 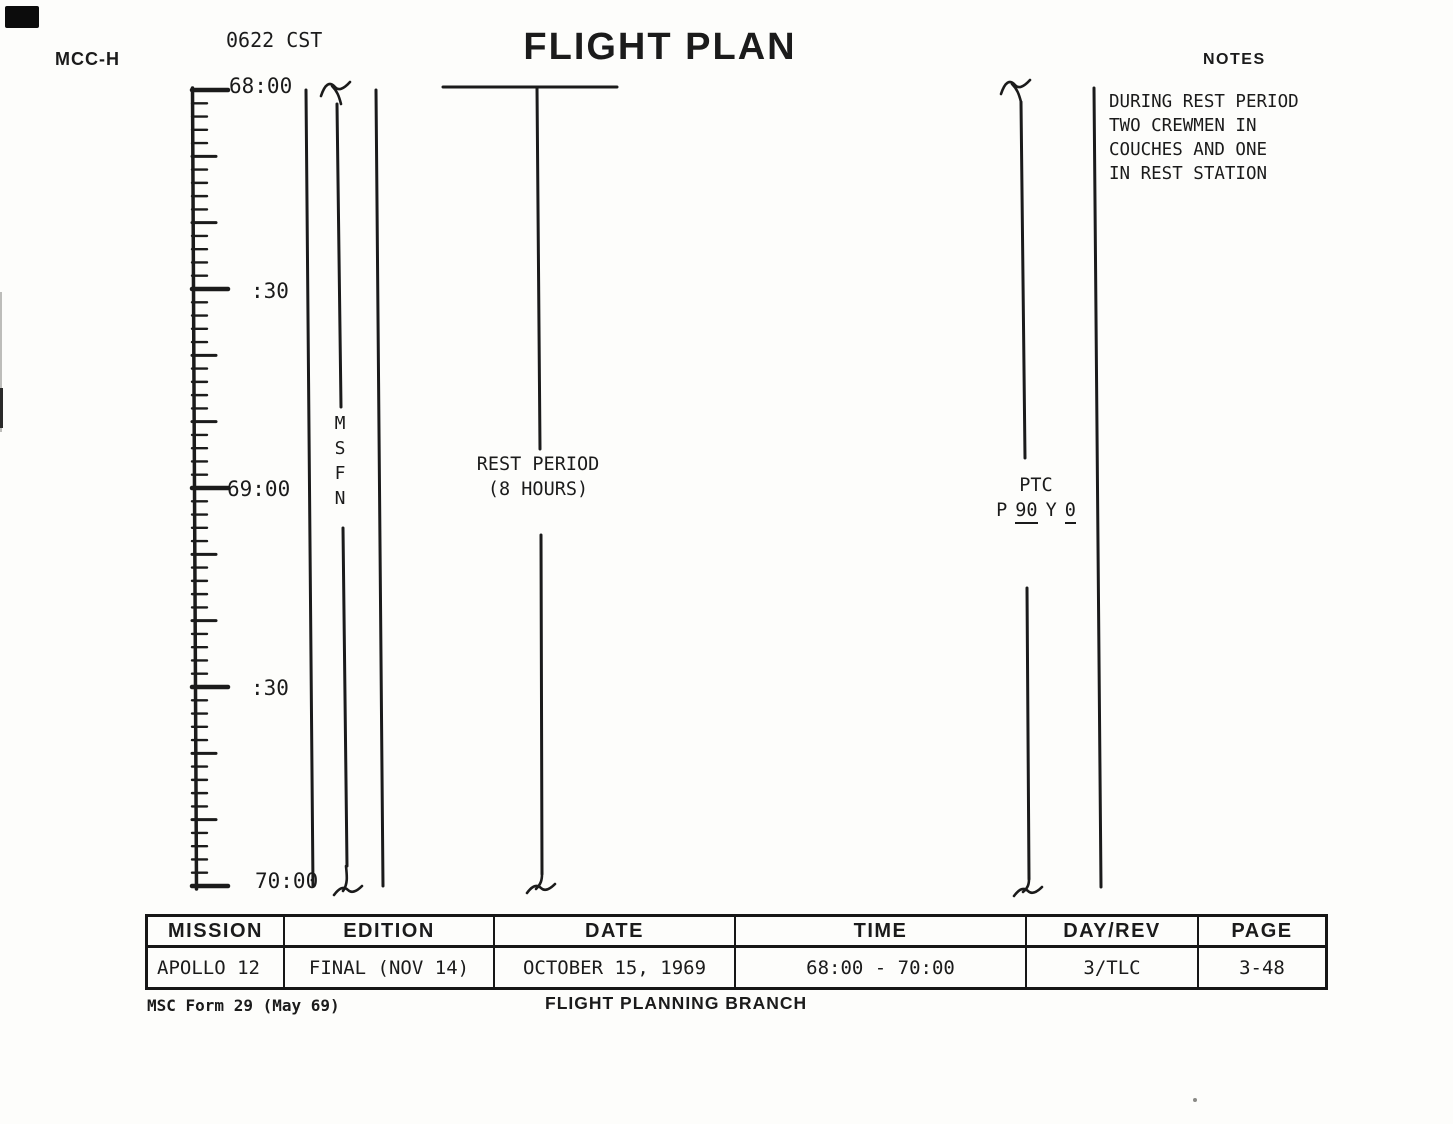 What do you see at coordinates (538, 268) in the screenshot?
I see `rest-period-line-upper` at bounding box center [538, 268].